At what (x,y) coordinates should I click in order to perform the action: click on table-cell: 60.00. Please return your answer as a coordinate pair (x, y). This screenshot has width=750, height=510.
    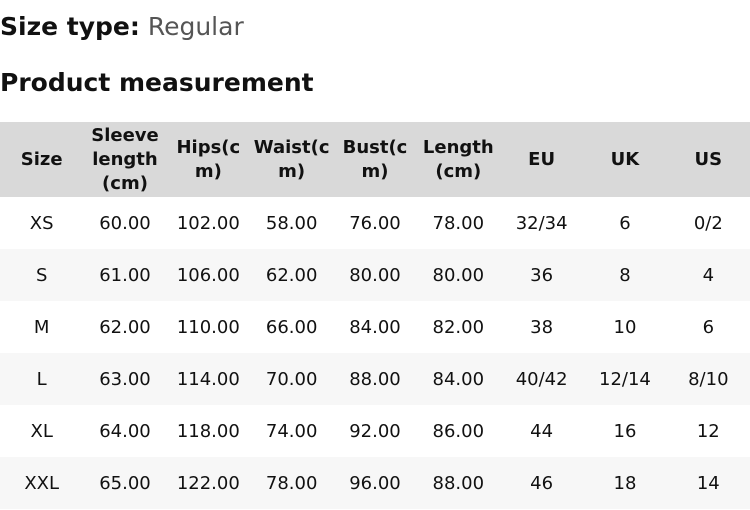
    Looking at the image, I should click on (125, 223).